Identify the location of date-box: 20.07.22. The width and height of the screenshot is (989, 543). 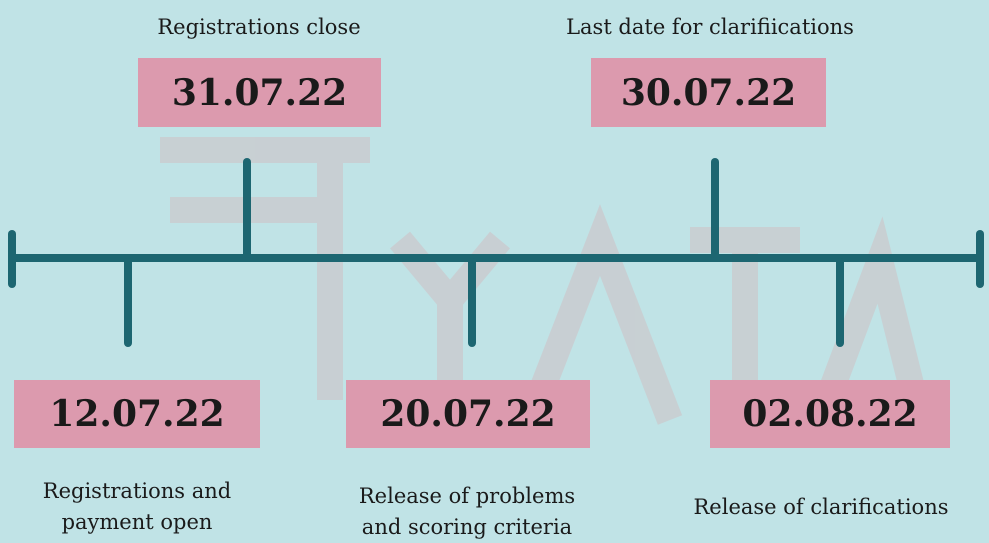
(468, 414).